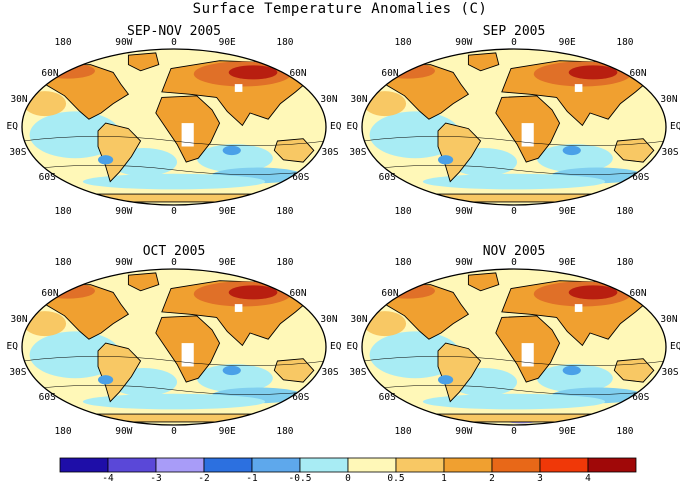  What do you see at coordinates (174, 251) in the screenshot?
I see `panel-title: OCT 2005` at bounding box center [174, 251].